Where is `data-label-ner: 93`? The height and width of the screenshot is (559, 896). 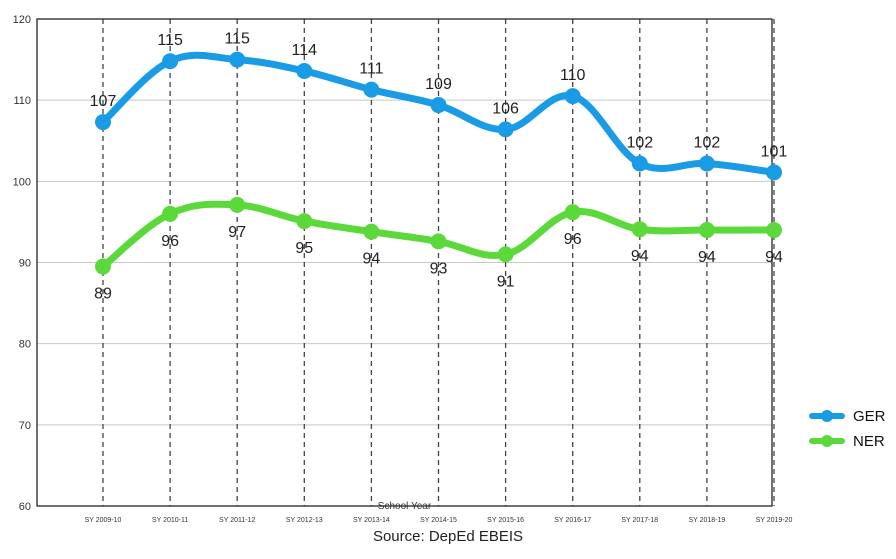
data-label-ner: 93 is located at coordinates (439, 268).